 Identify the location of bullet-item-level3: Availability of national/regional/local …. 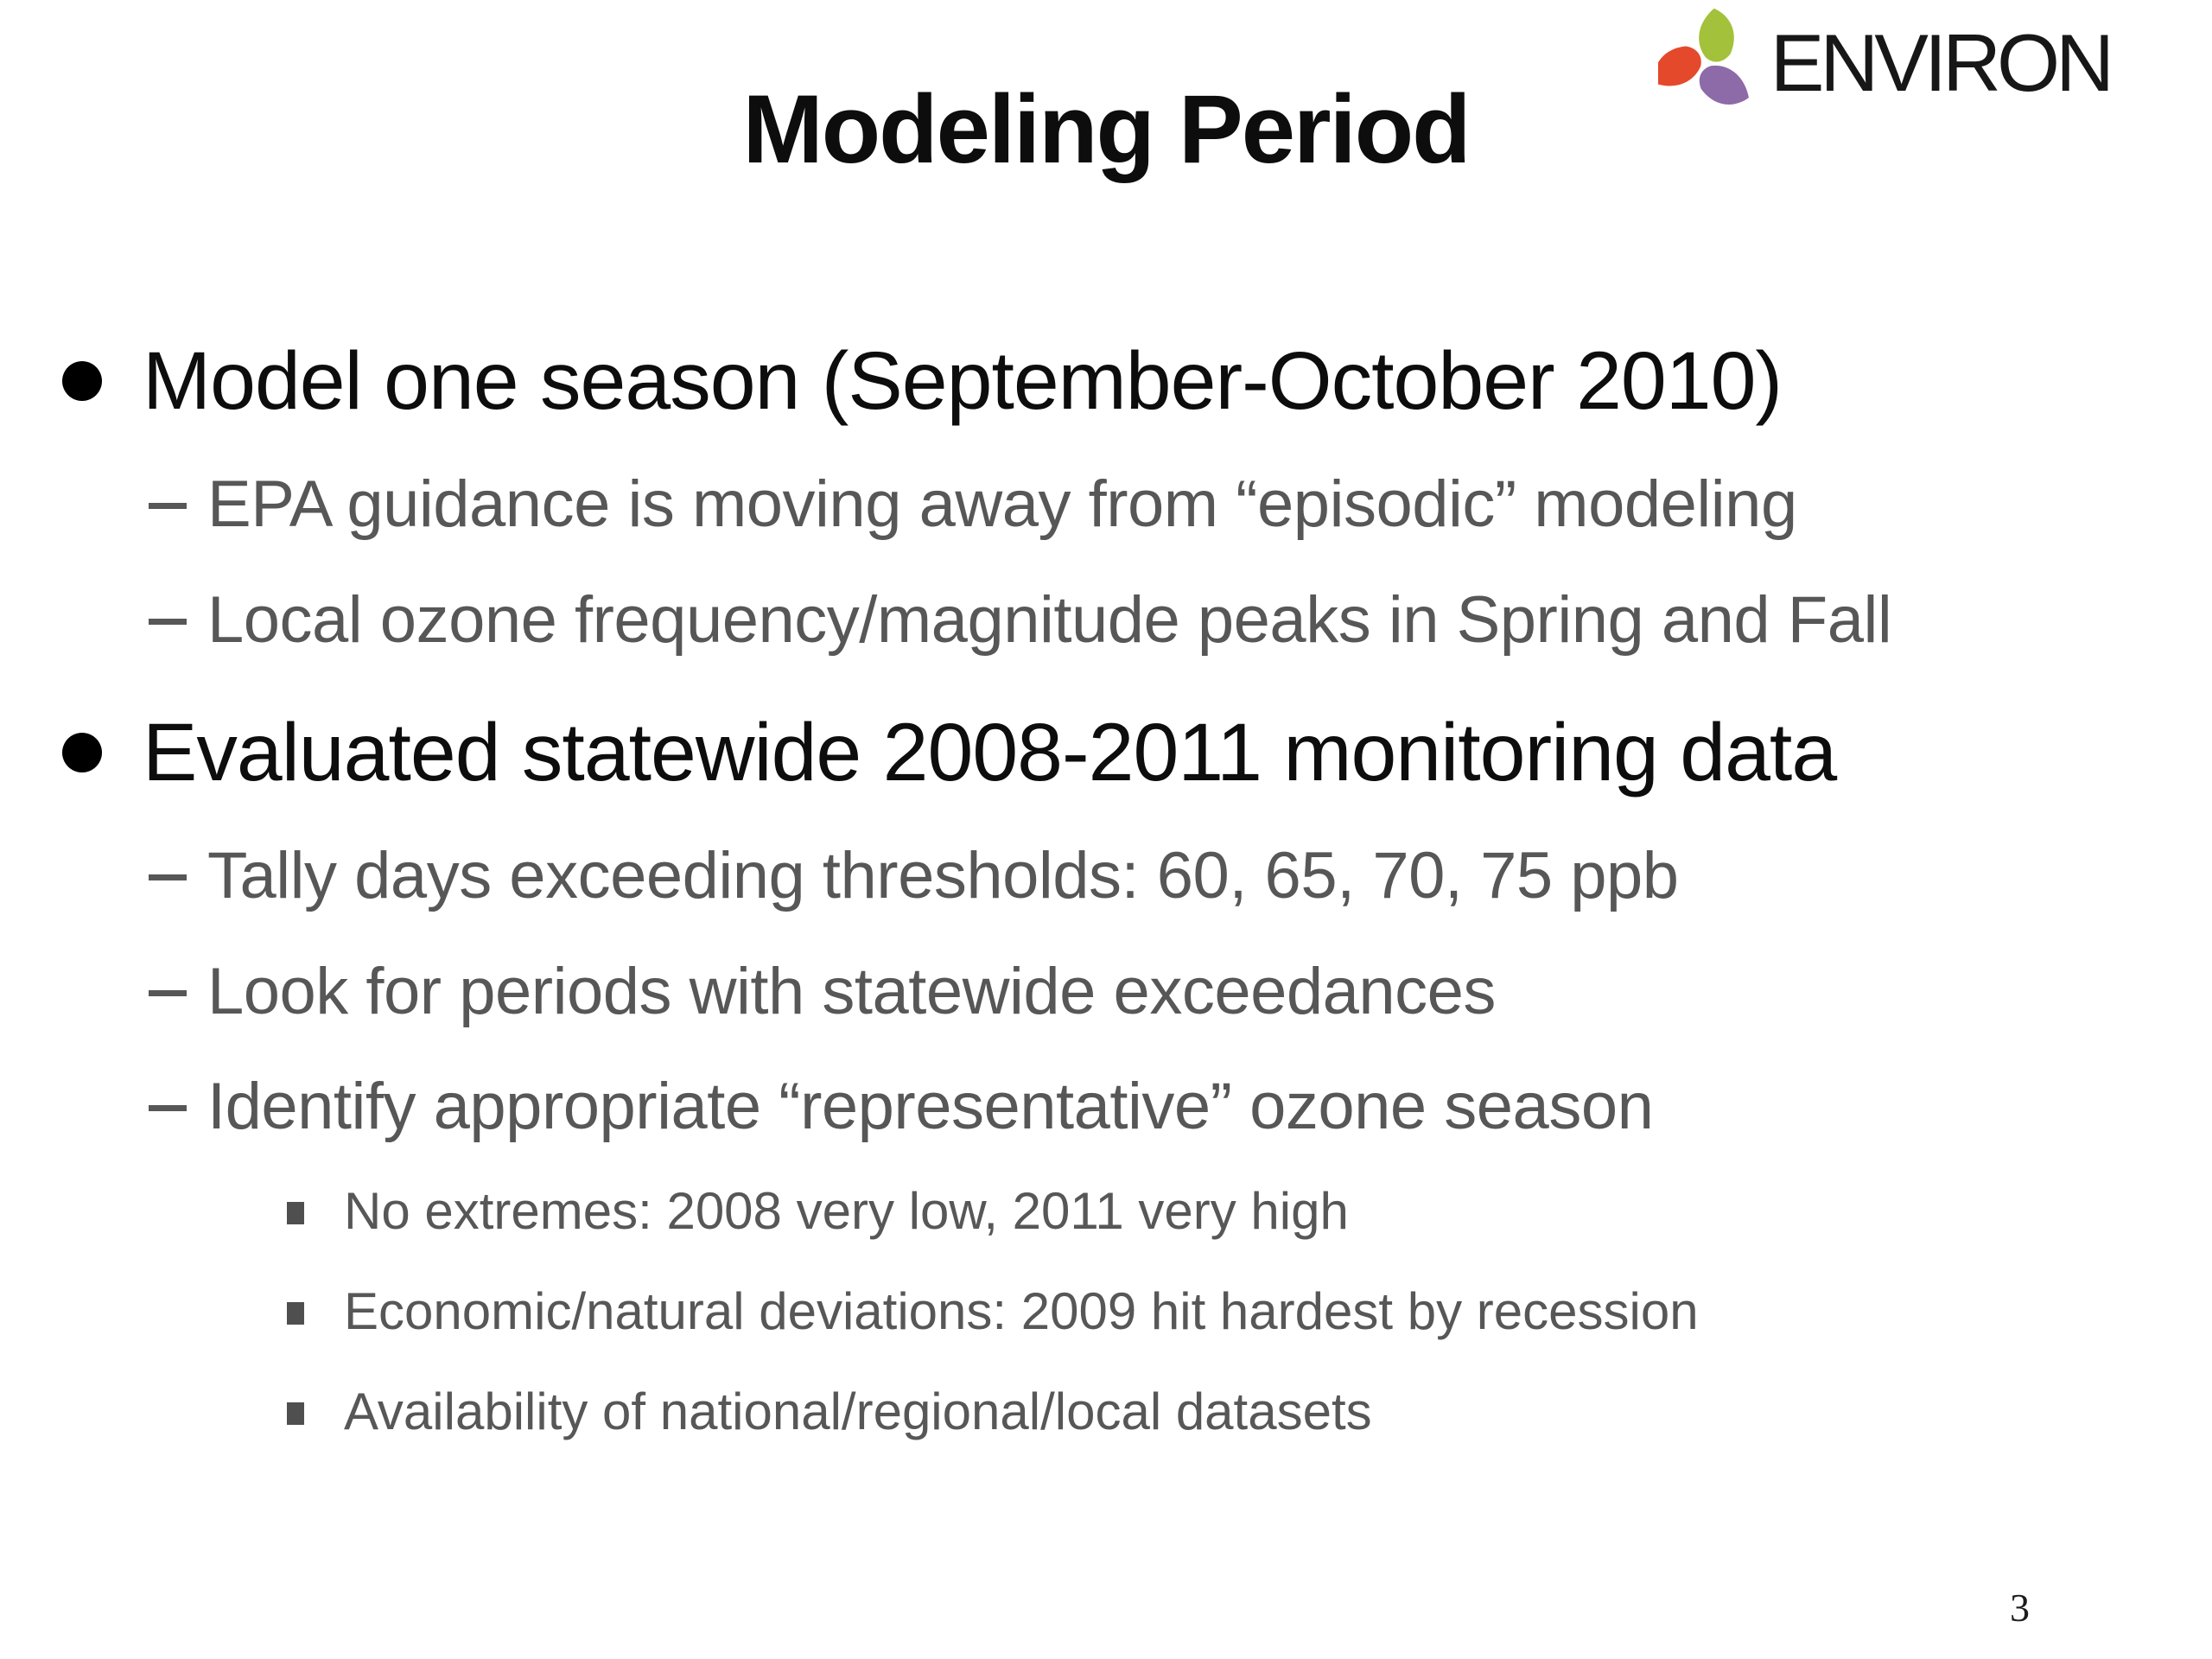
(1106, 1411).